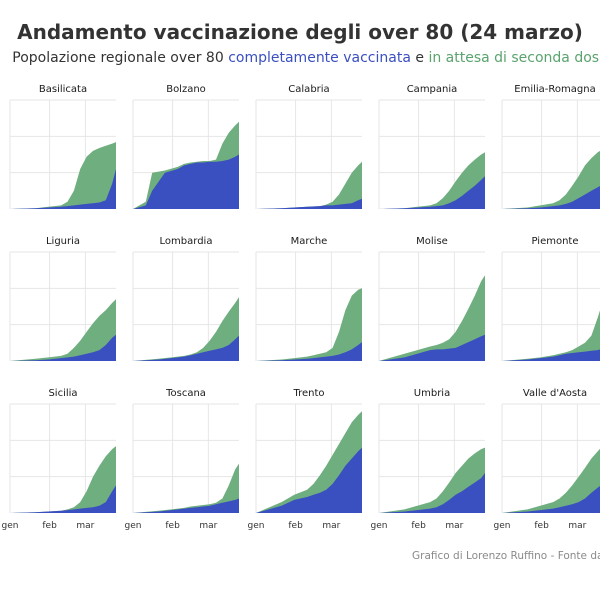 This screenshot has width=600, height=600. What do you see at coordinates (185, 146) in the screenshot?
I see `panel: Bolzano` at bounding box center [185, 146].